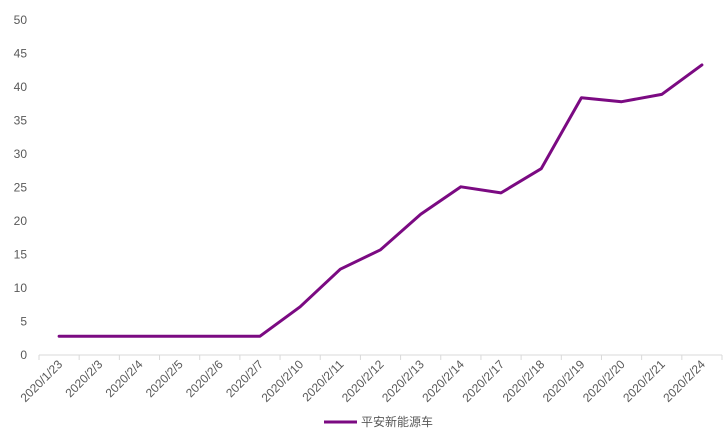 The image size is (726, 438). I want to click on y-tick-label: 10, so click(21, 288).